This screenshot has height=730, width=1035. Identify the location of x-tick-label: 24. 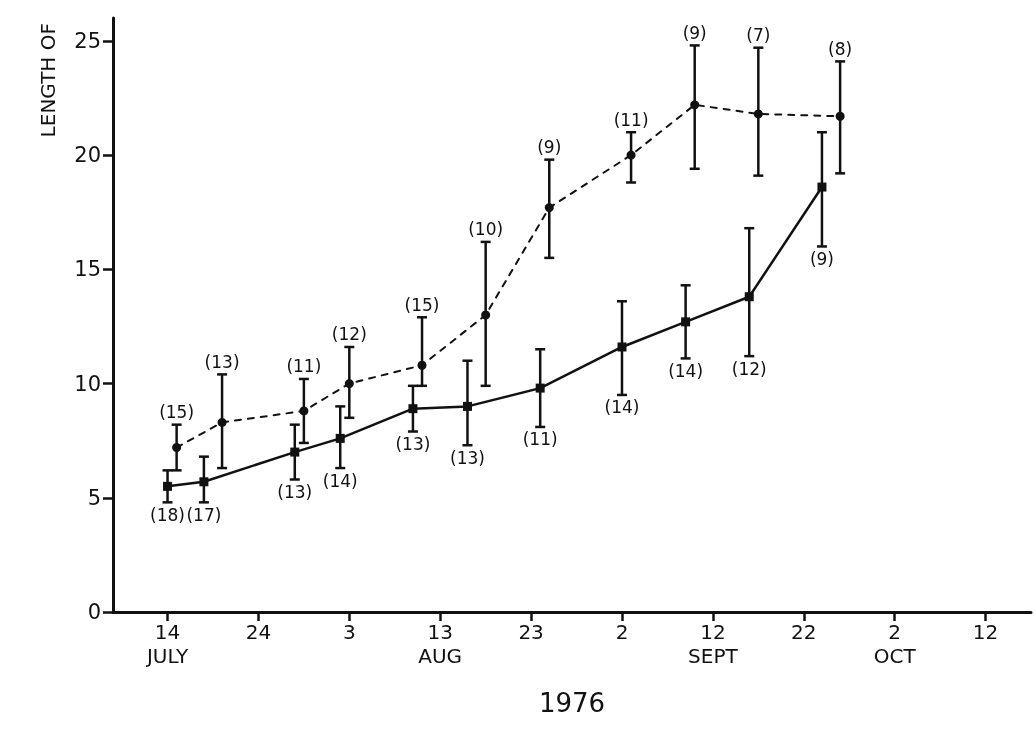
(258, 632).